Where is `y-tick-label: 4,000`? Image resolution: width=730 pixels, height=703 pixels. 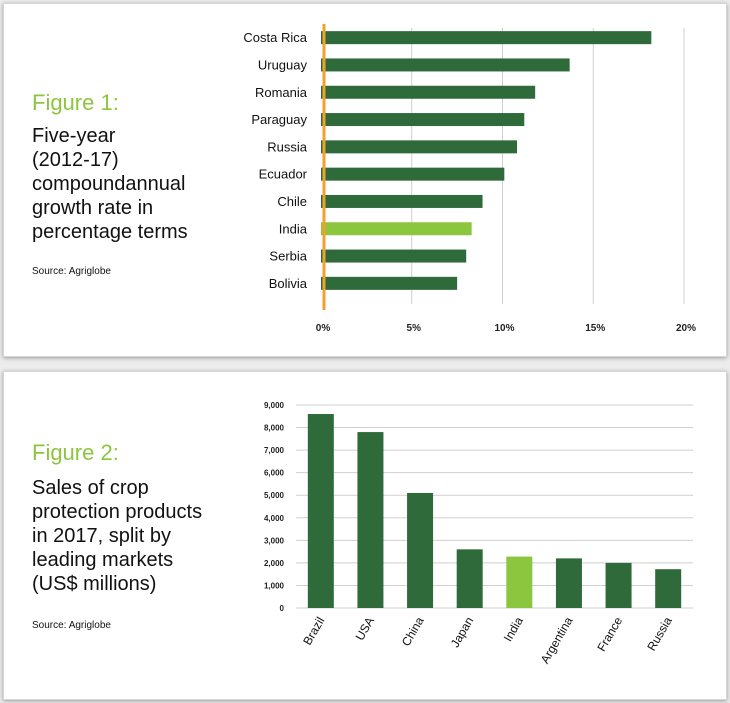 y-tick-label: 4,000 is located at coordinates (274, 518).